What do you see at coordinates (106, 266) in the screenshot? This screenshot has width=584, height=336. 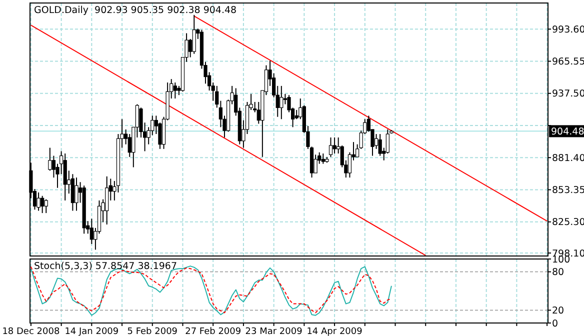 I see `chart-title: Stoch(5,3,3) 57.8547 38.1967` at bounding box center [106, 266].